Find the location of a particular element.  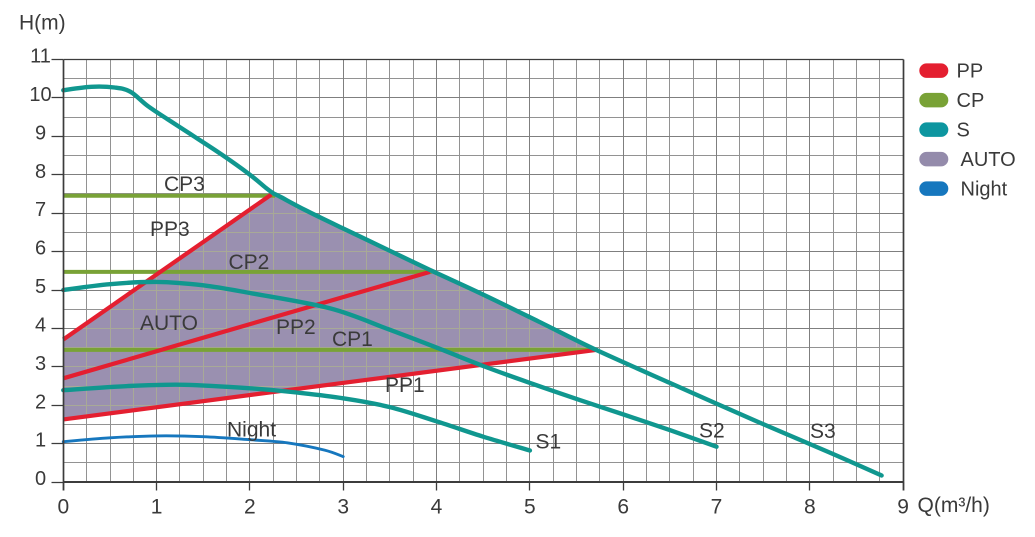

svg-text: CP2 is located at coordinates (249, 262).